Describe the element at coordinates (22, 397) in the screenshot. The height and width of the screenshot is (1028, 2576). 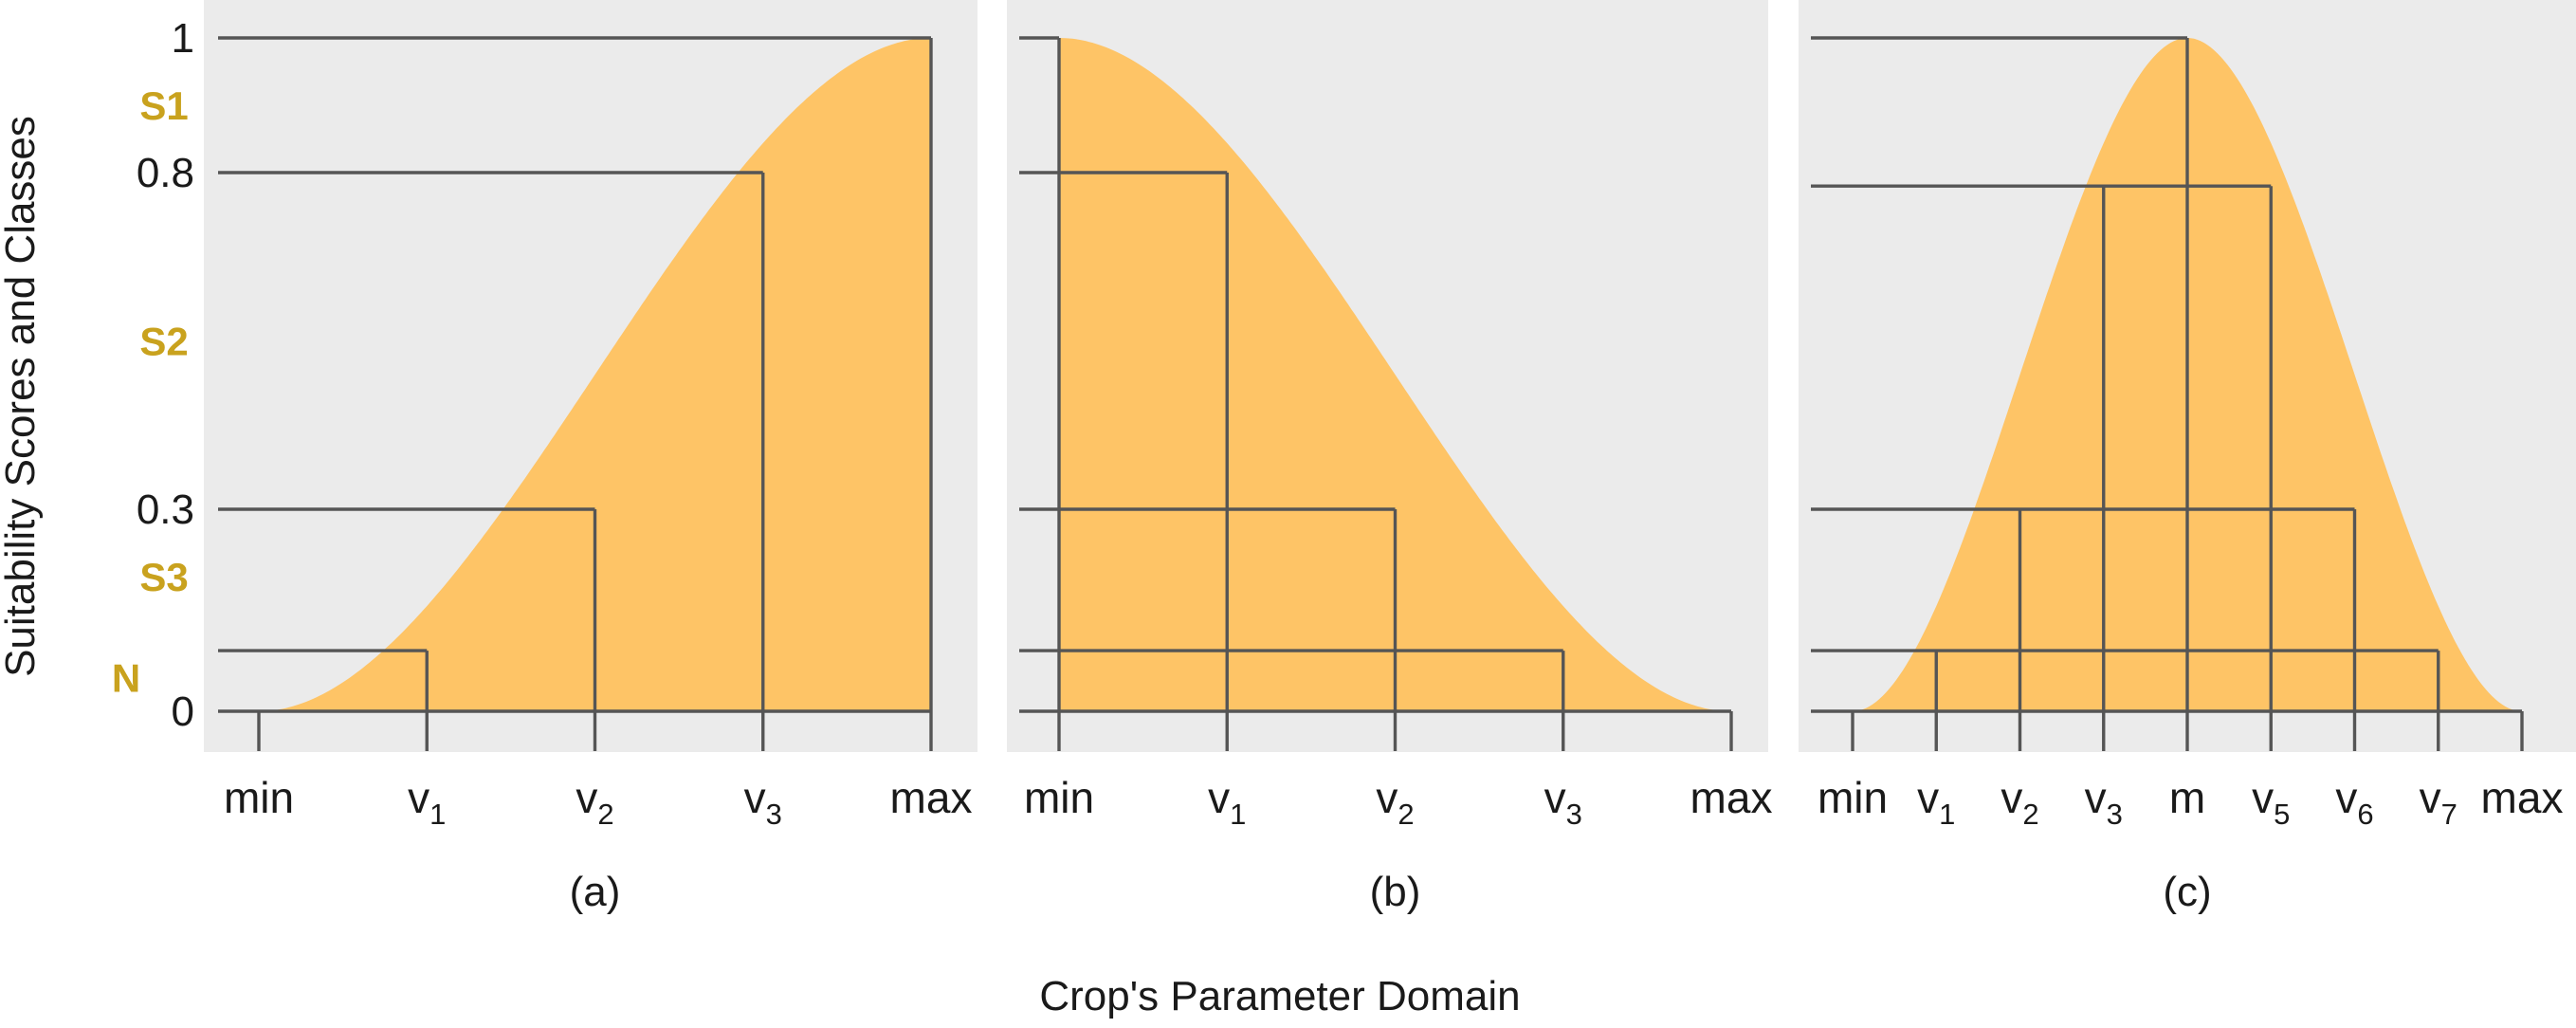
I see `y-axis-label: Suitability Scores and Classes` at that location.